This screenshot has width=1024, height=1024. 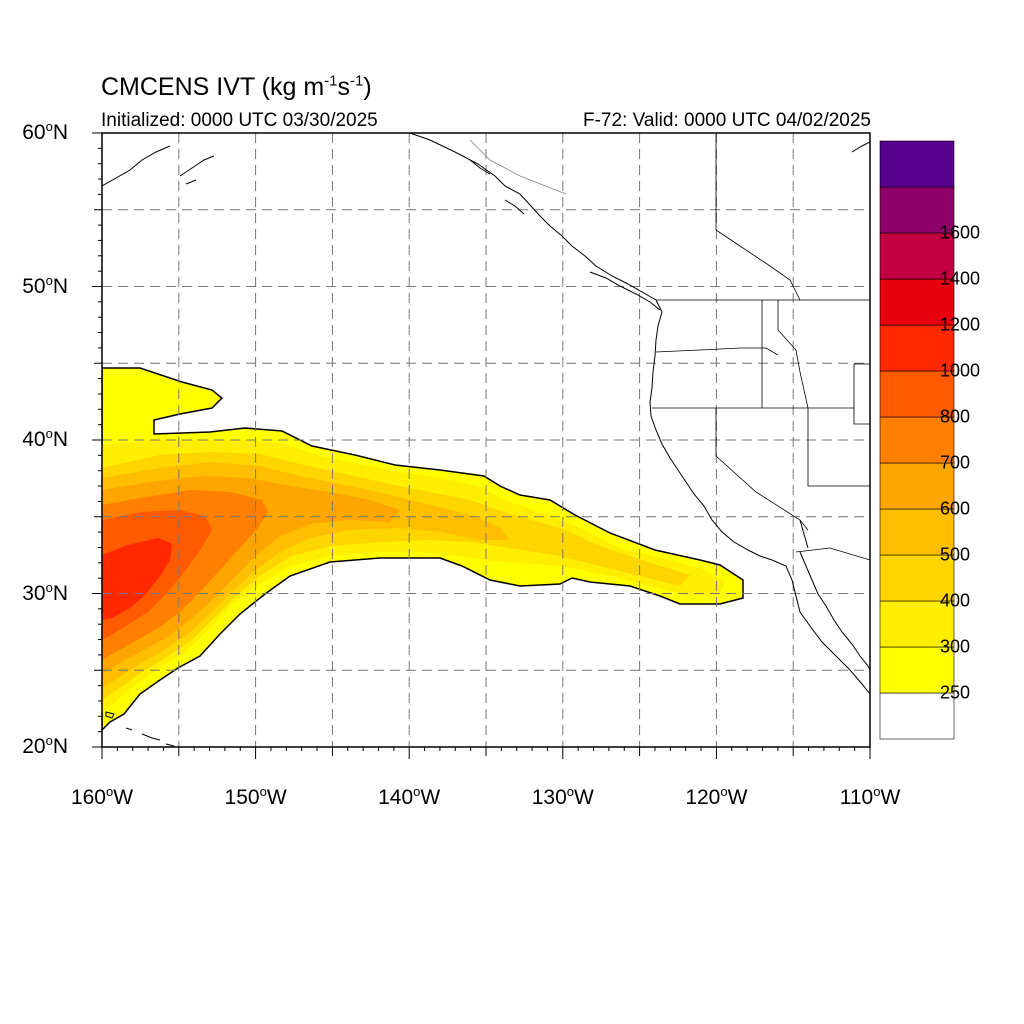 What do you see at coordinates (955, 600) in the screenshot?
I see `colorbar-label: 400` at bounding box center [955, 600].